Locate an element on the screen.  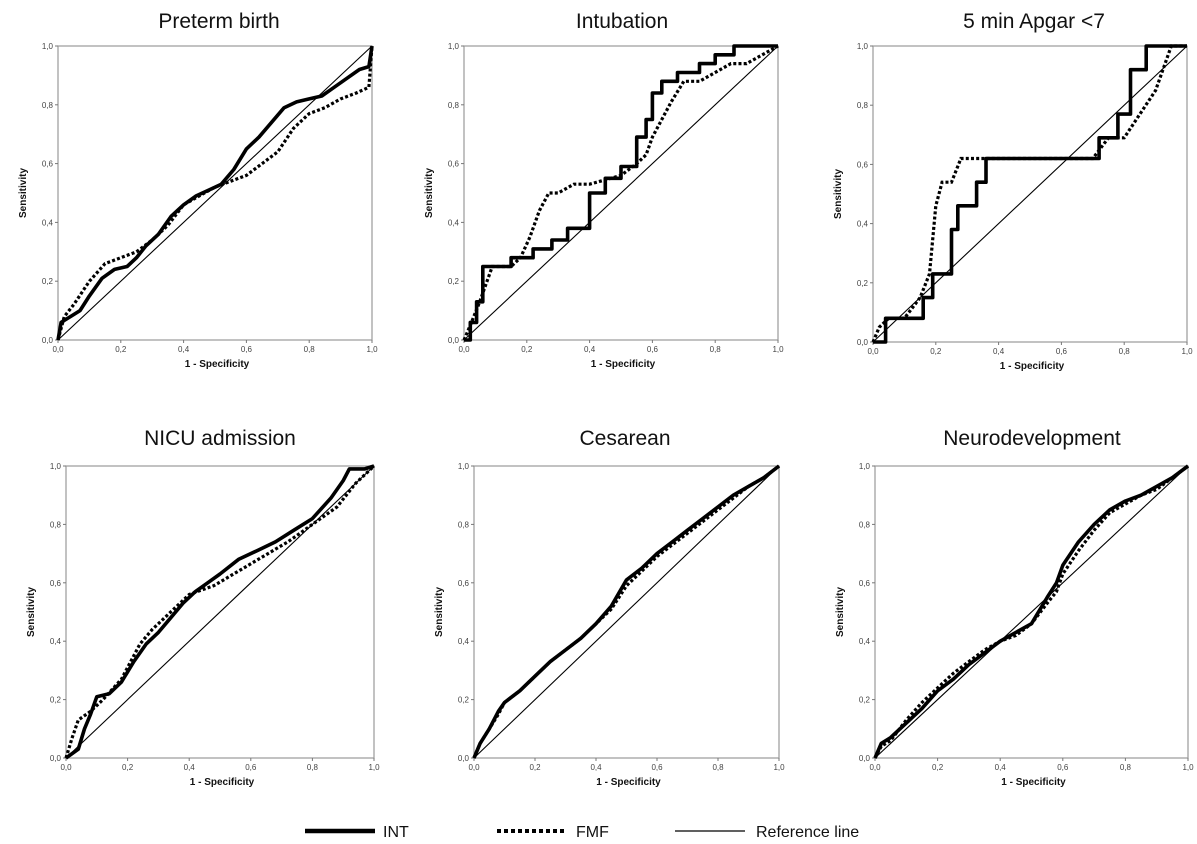
legend-label-int: INT is located at coordinates (396, 832).